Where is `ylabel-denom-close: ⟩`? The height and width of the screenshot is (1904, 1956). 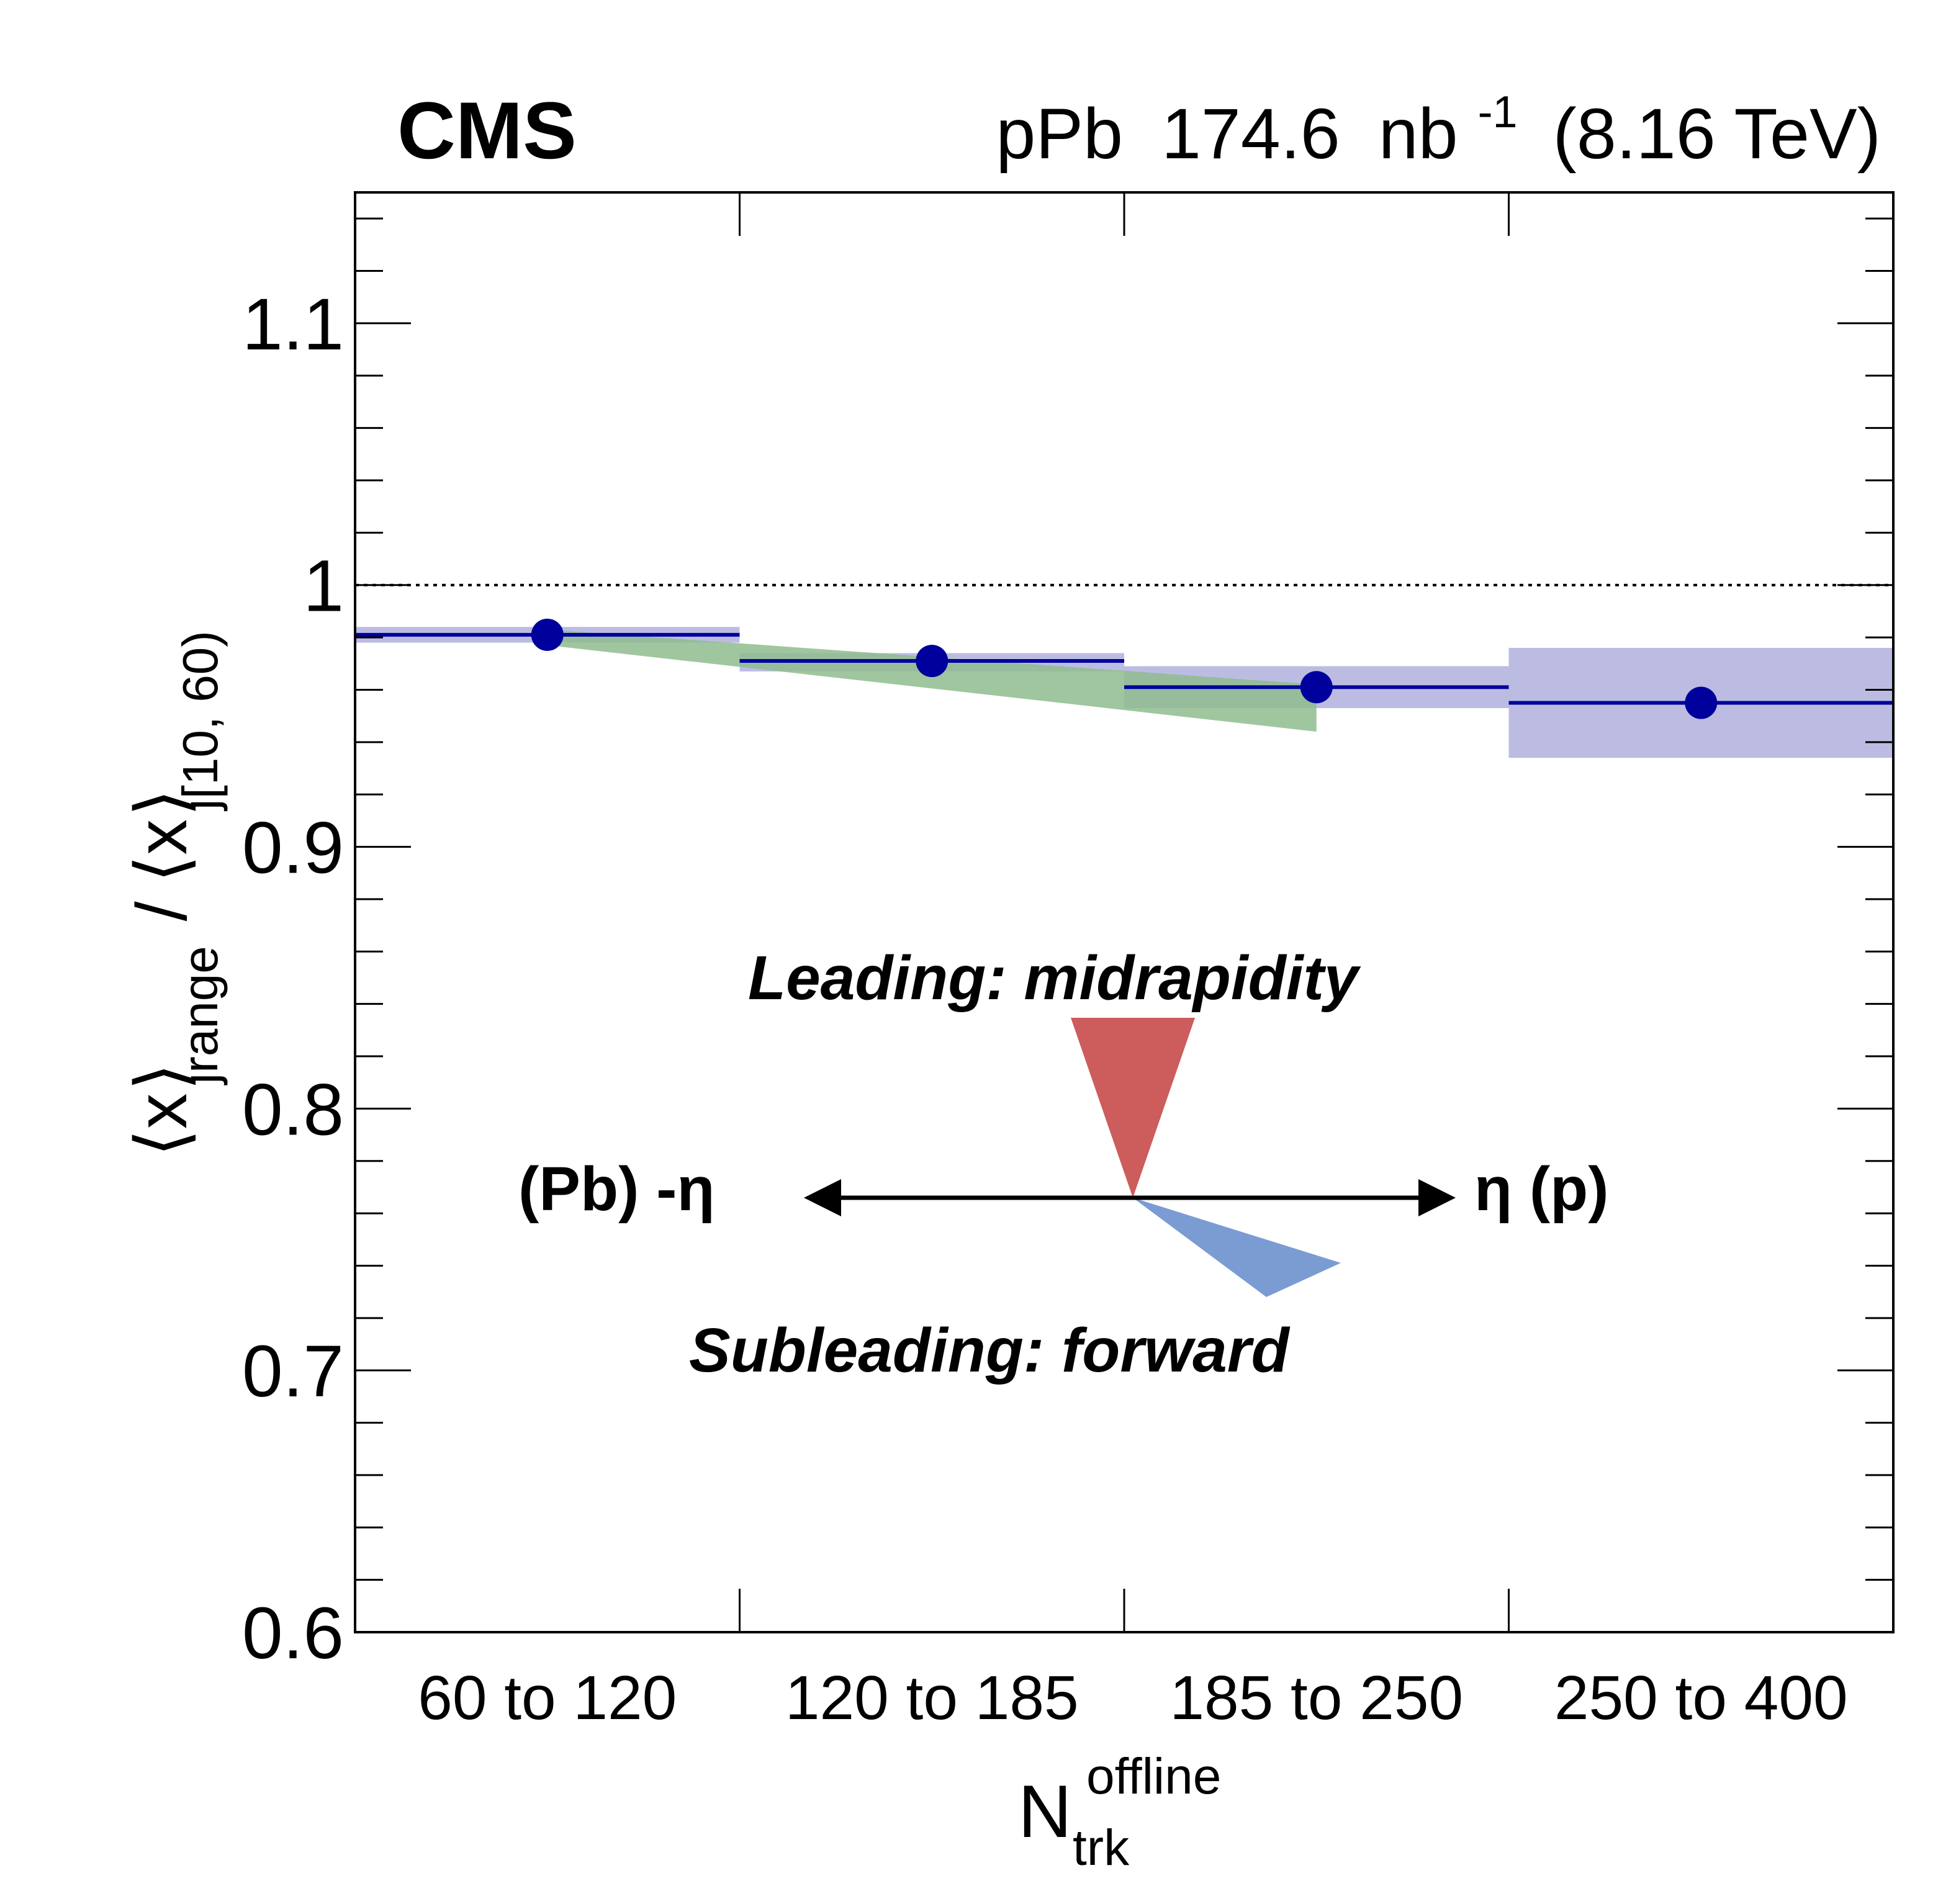
ylabel-denom-close: ⟩ is located at coordinates (162, 803).